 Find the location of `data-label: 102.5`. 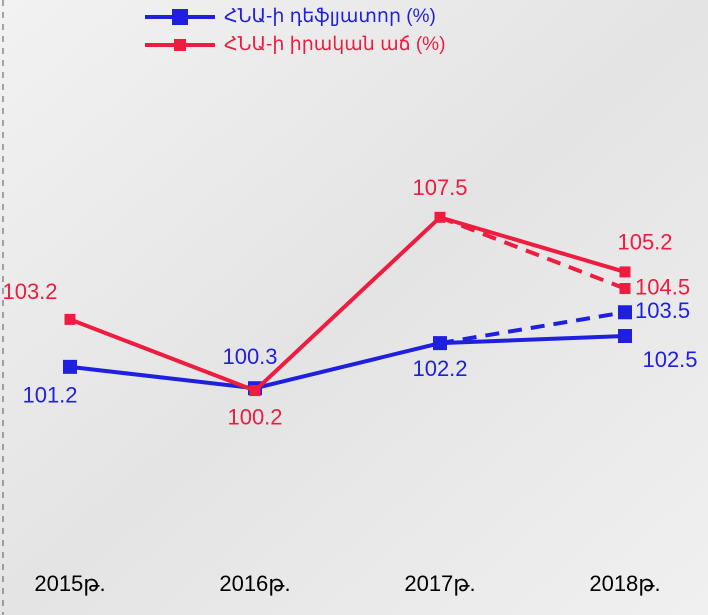

data-label: 102.5 is located at coordinates (669, 359).